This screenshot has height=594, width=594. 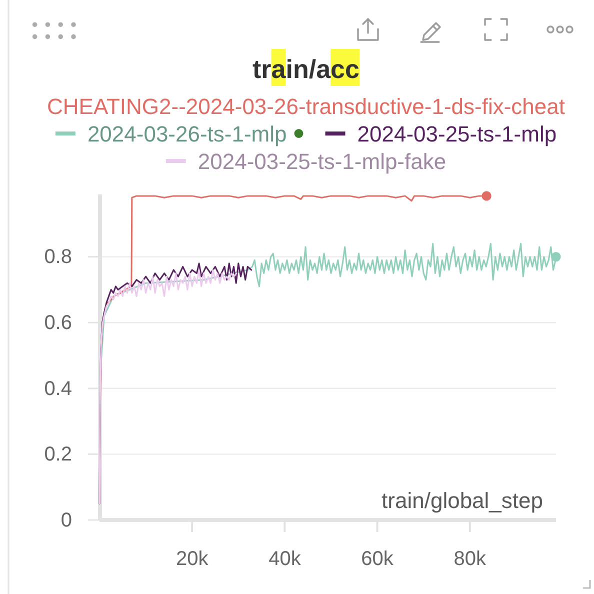 I want to click on text: CHEATING2--2024-03-26-transductive-1-ds-fix-cheat, so click(x=306, y=106).